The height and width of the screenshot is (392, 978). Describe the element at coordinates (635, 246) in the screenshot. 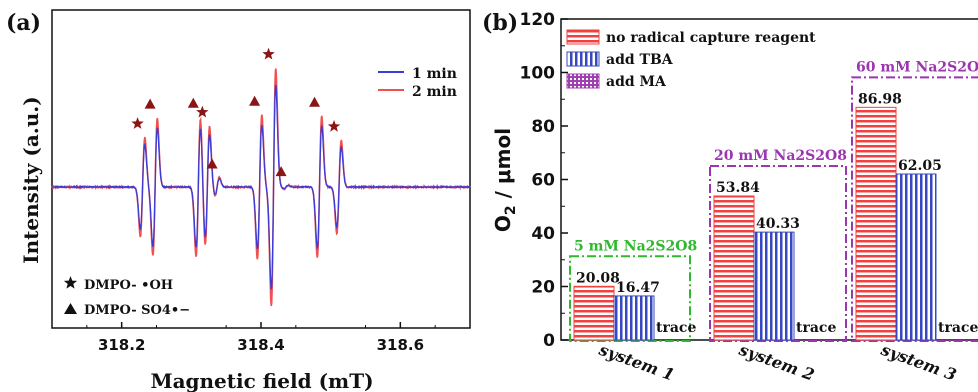

I see `concentration-label: 5 mM Na2S2O8` at that location.